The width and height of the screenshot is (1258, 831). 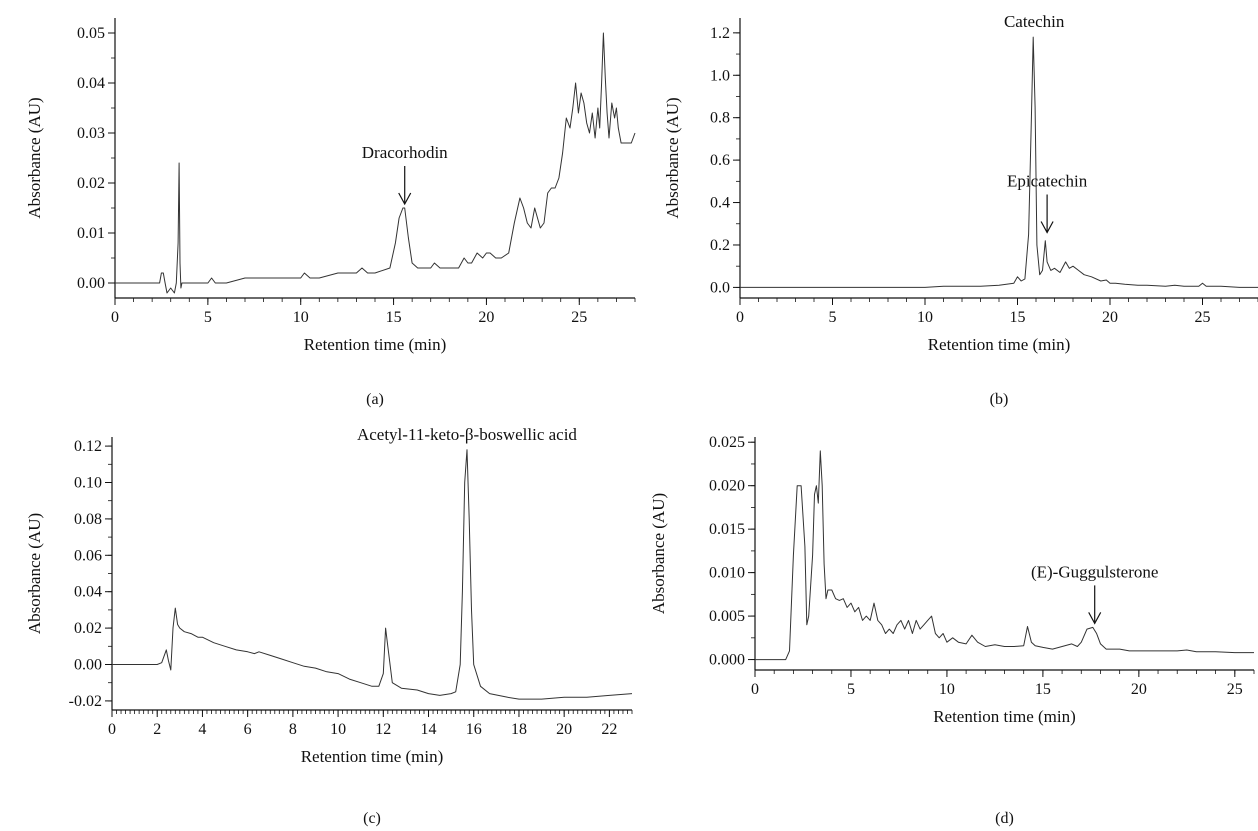 What do you see at coordinates (720, 287) in the screenshot?
I see `y-tick-label: 0.0` at bounding box center [720, 287].